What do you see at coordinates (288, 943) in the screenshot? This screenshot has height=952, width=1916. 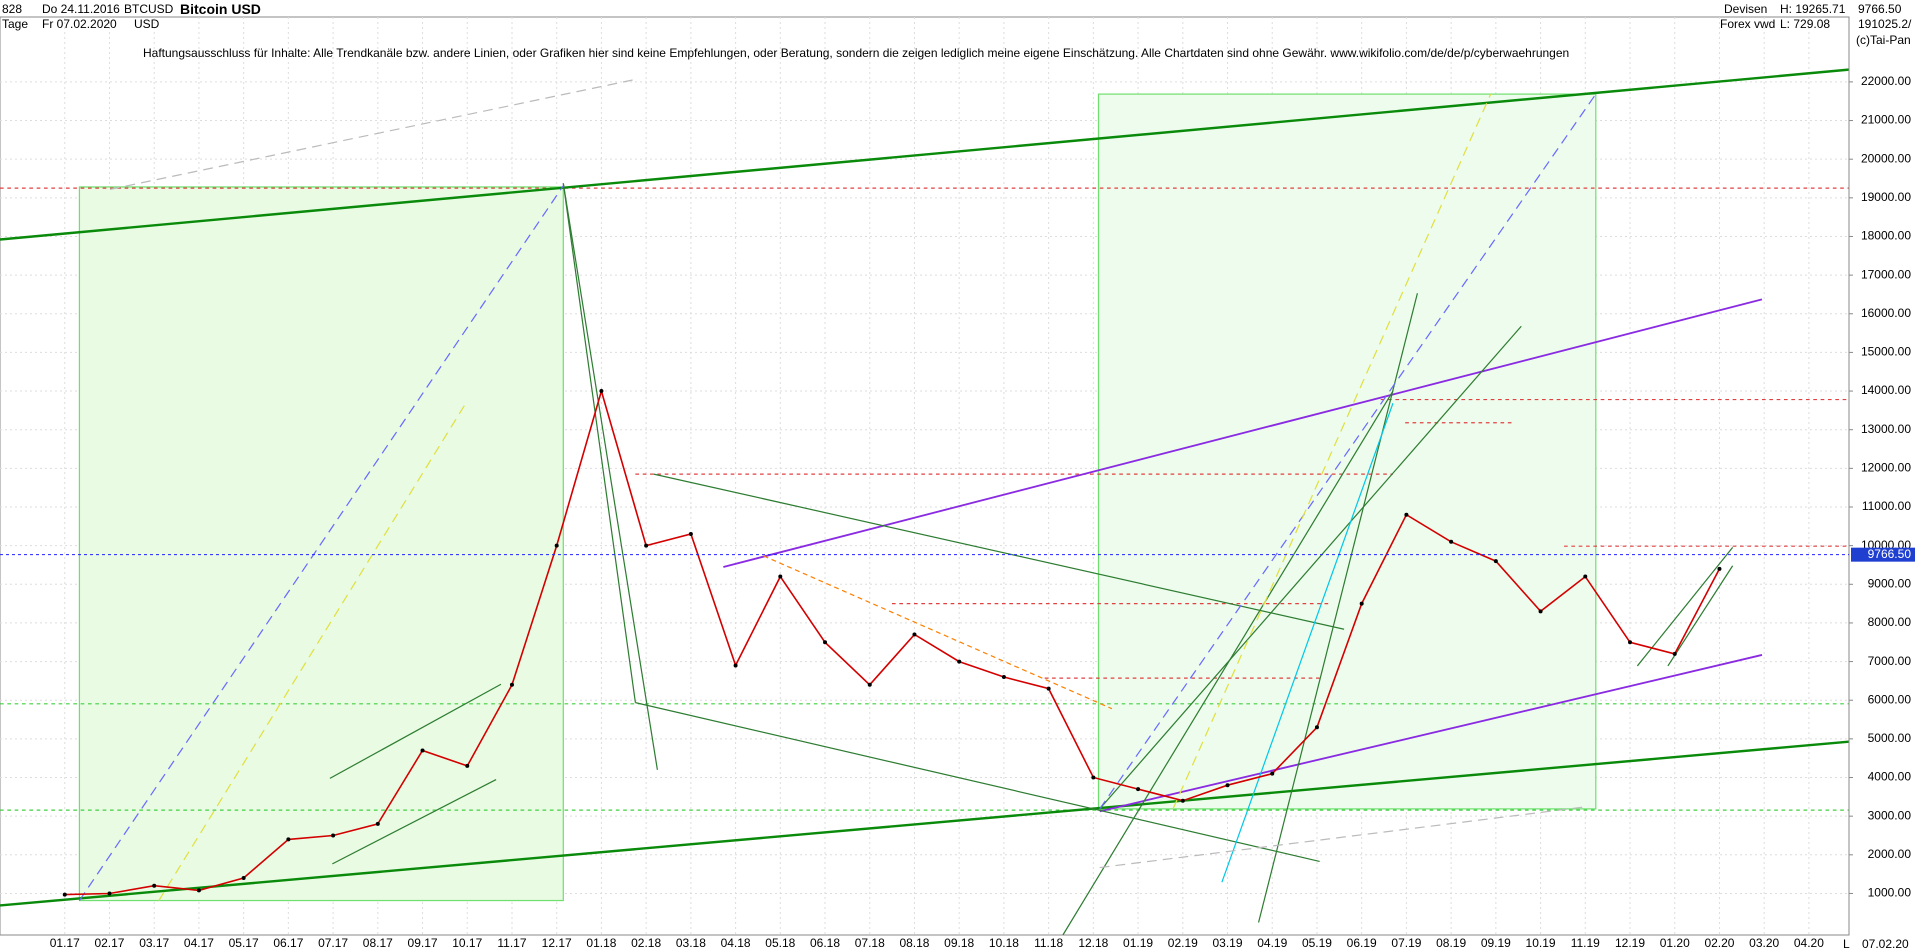 I see `x-tick-label: 06.17` at bounding box center [288, 943].